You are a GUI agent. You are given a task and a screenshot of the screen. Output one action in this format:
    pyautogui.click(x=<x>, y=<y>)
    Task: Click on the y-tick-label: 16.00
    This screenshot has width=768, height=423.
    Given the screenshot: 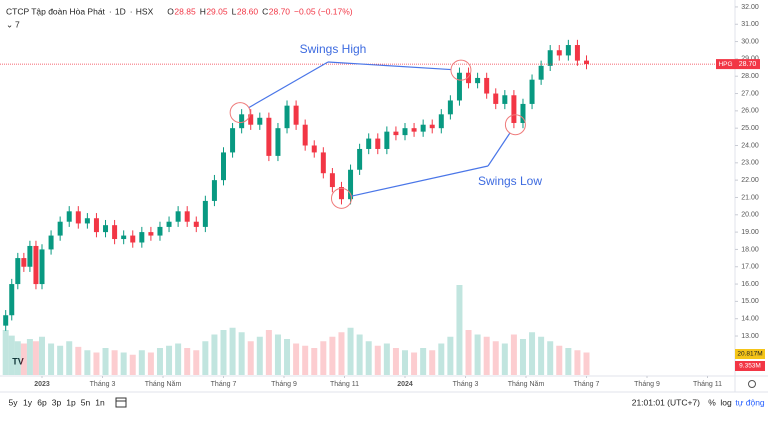 What is the action you would take?
    pyautogui.click(x=750, y=284)
    